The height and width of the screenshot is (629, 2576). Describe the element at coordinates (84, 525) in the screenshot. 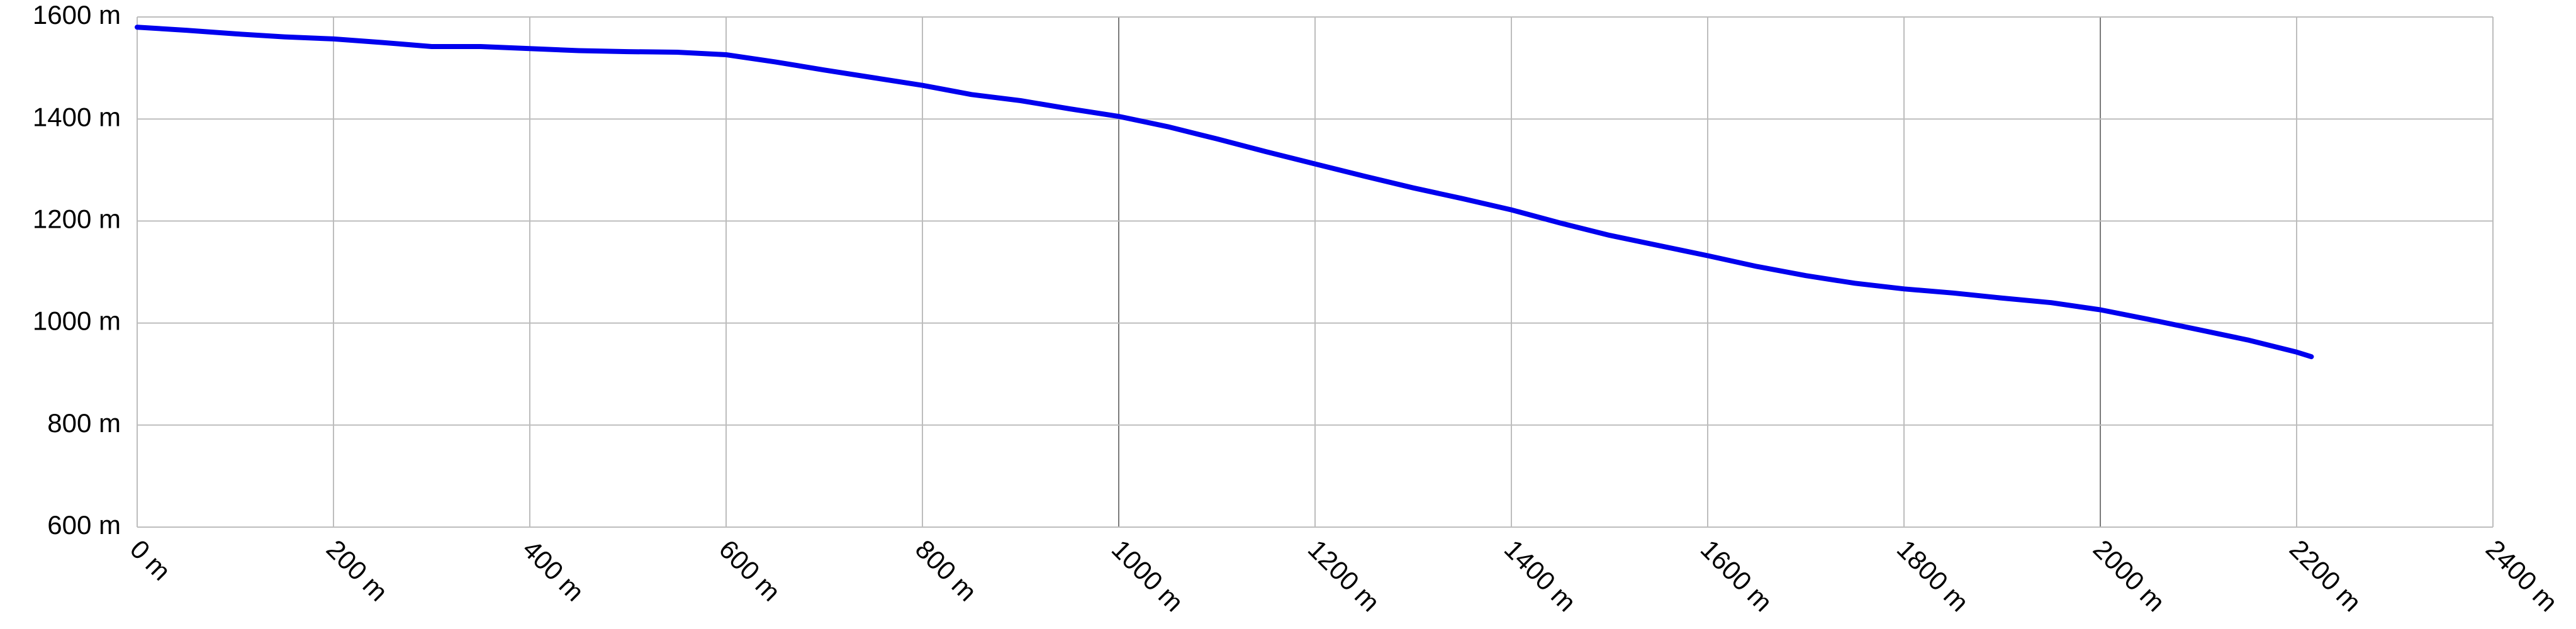

I see `y-tick-label: 600 m` at that location.